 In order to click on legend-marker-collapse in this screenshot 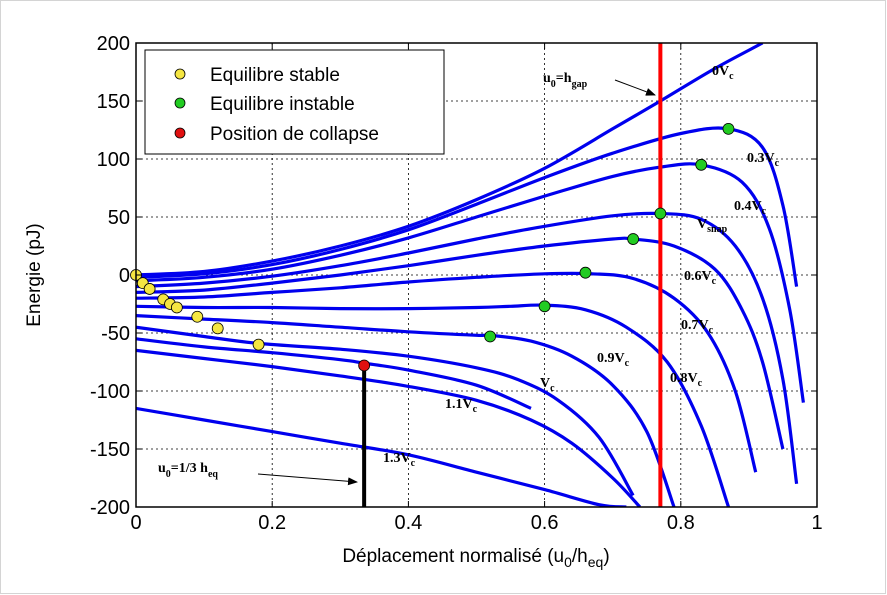, I will do `click(180, 133)`.